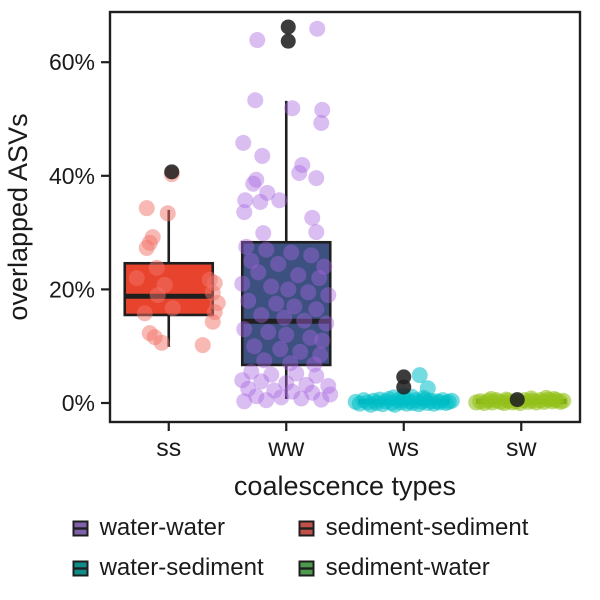 This screenshot has height=600, width=600. What do you see at coordinates (404, 387) in the screenshot?
I see `outlier-point-ws` at bounding box center [404, 387].